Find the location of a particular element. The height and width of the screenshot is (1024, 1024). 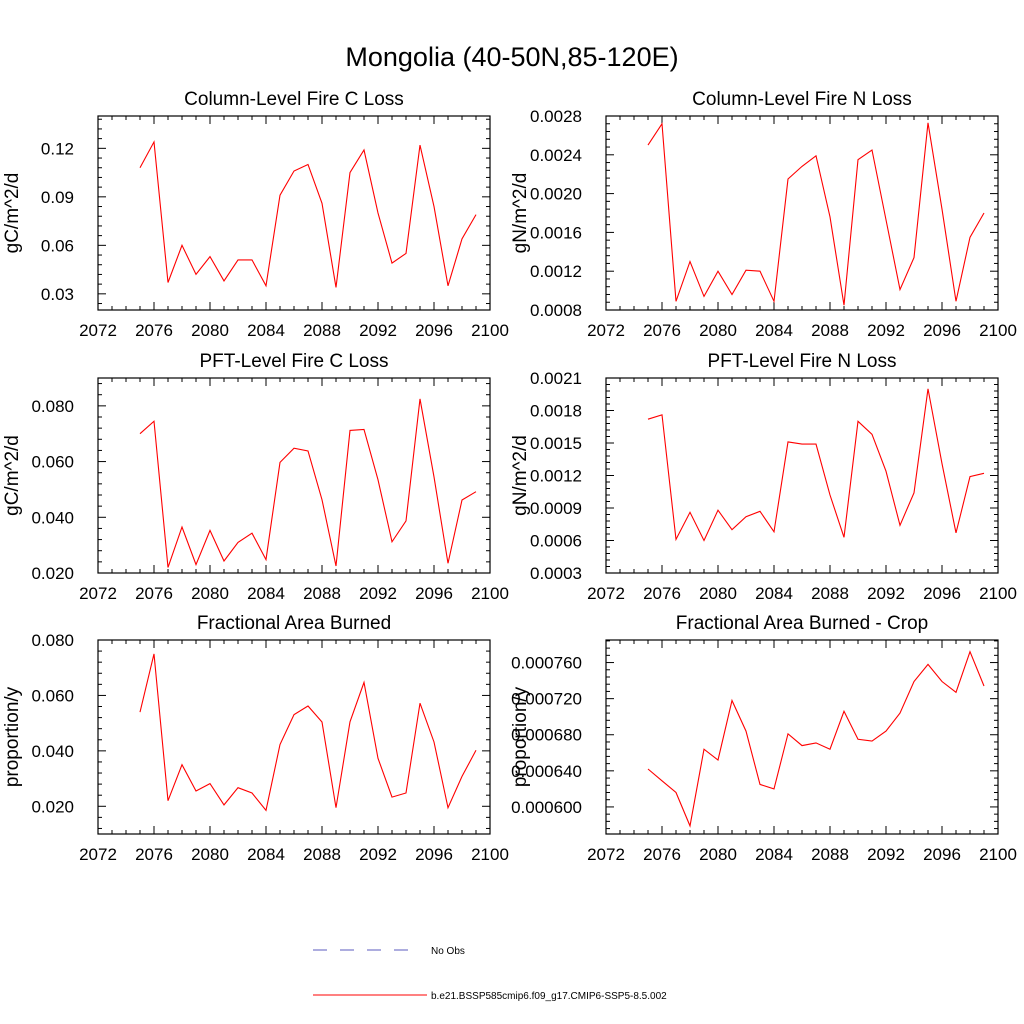

y-tick-label: 0.0021 is located at coordinates (556, 378).